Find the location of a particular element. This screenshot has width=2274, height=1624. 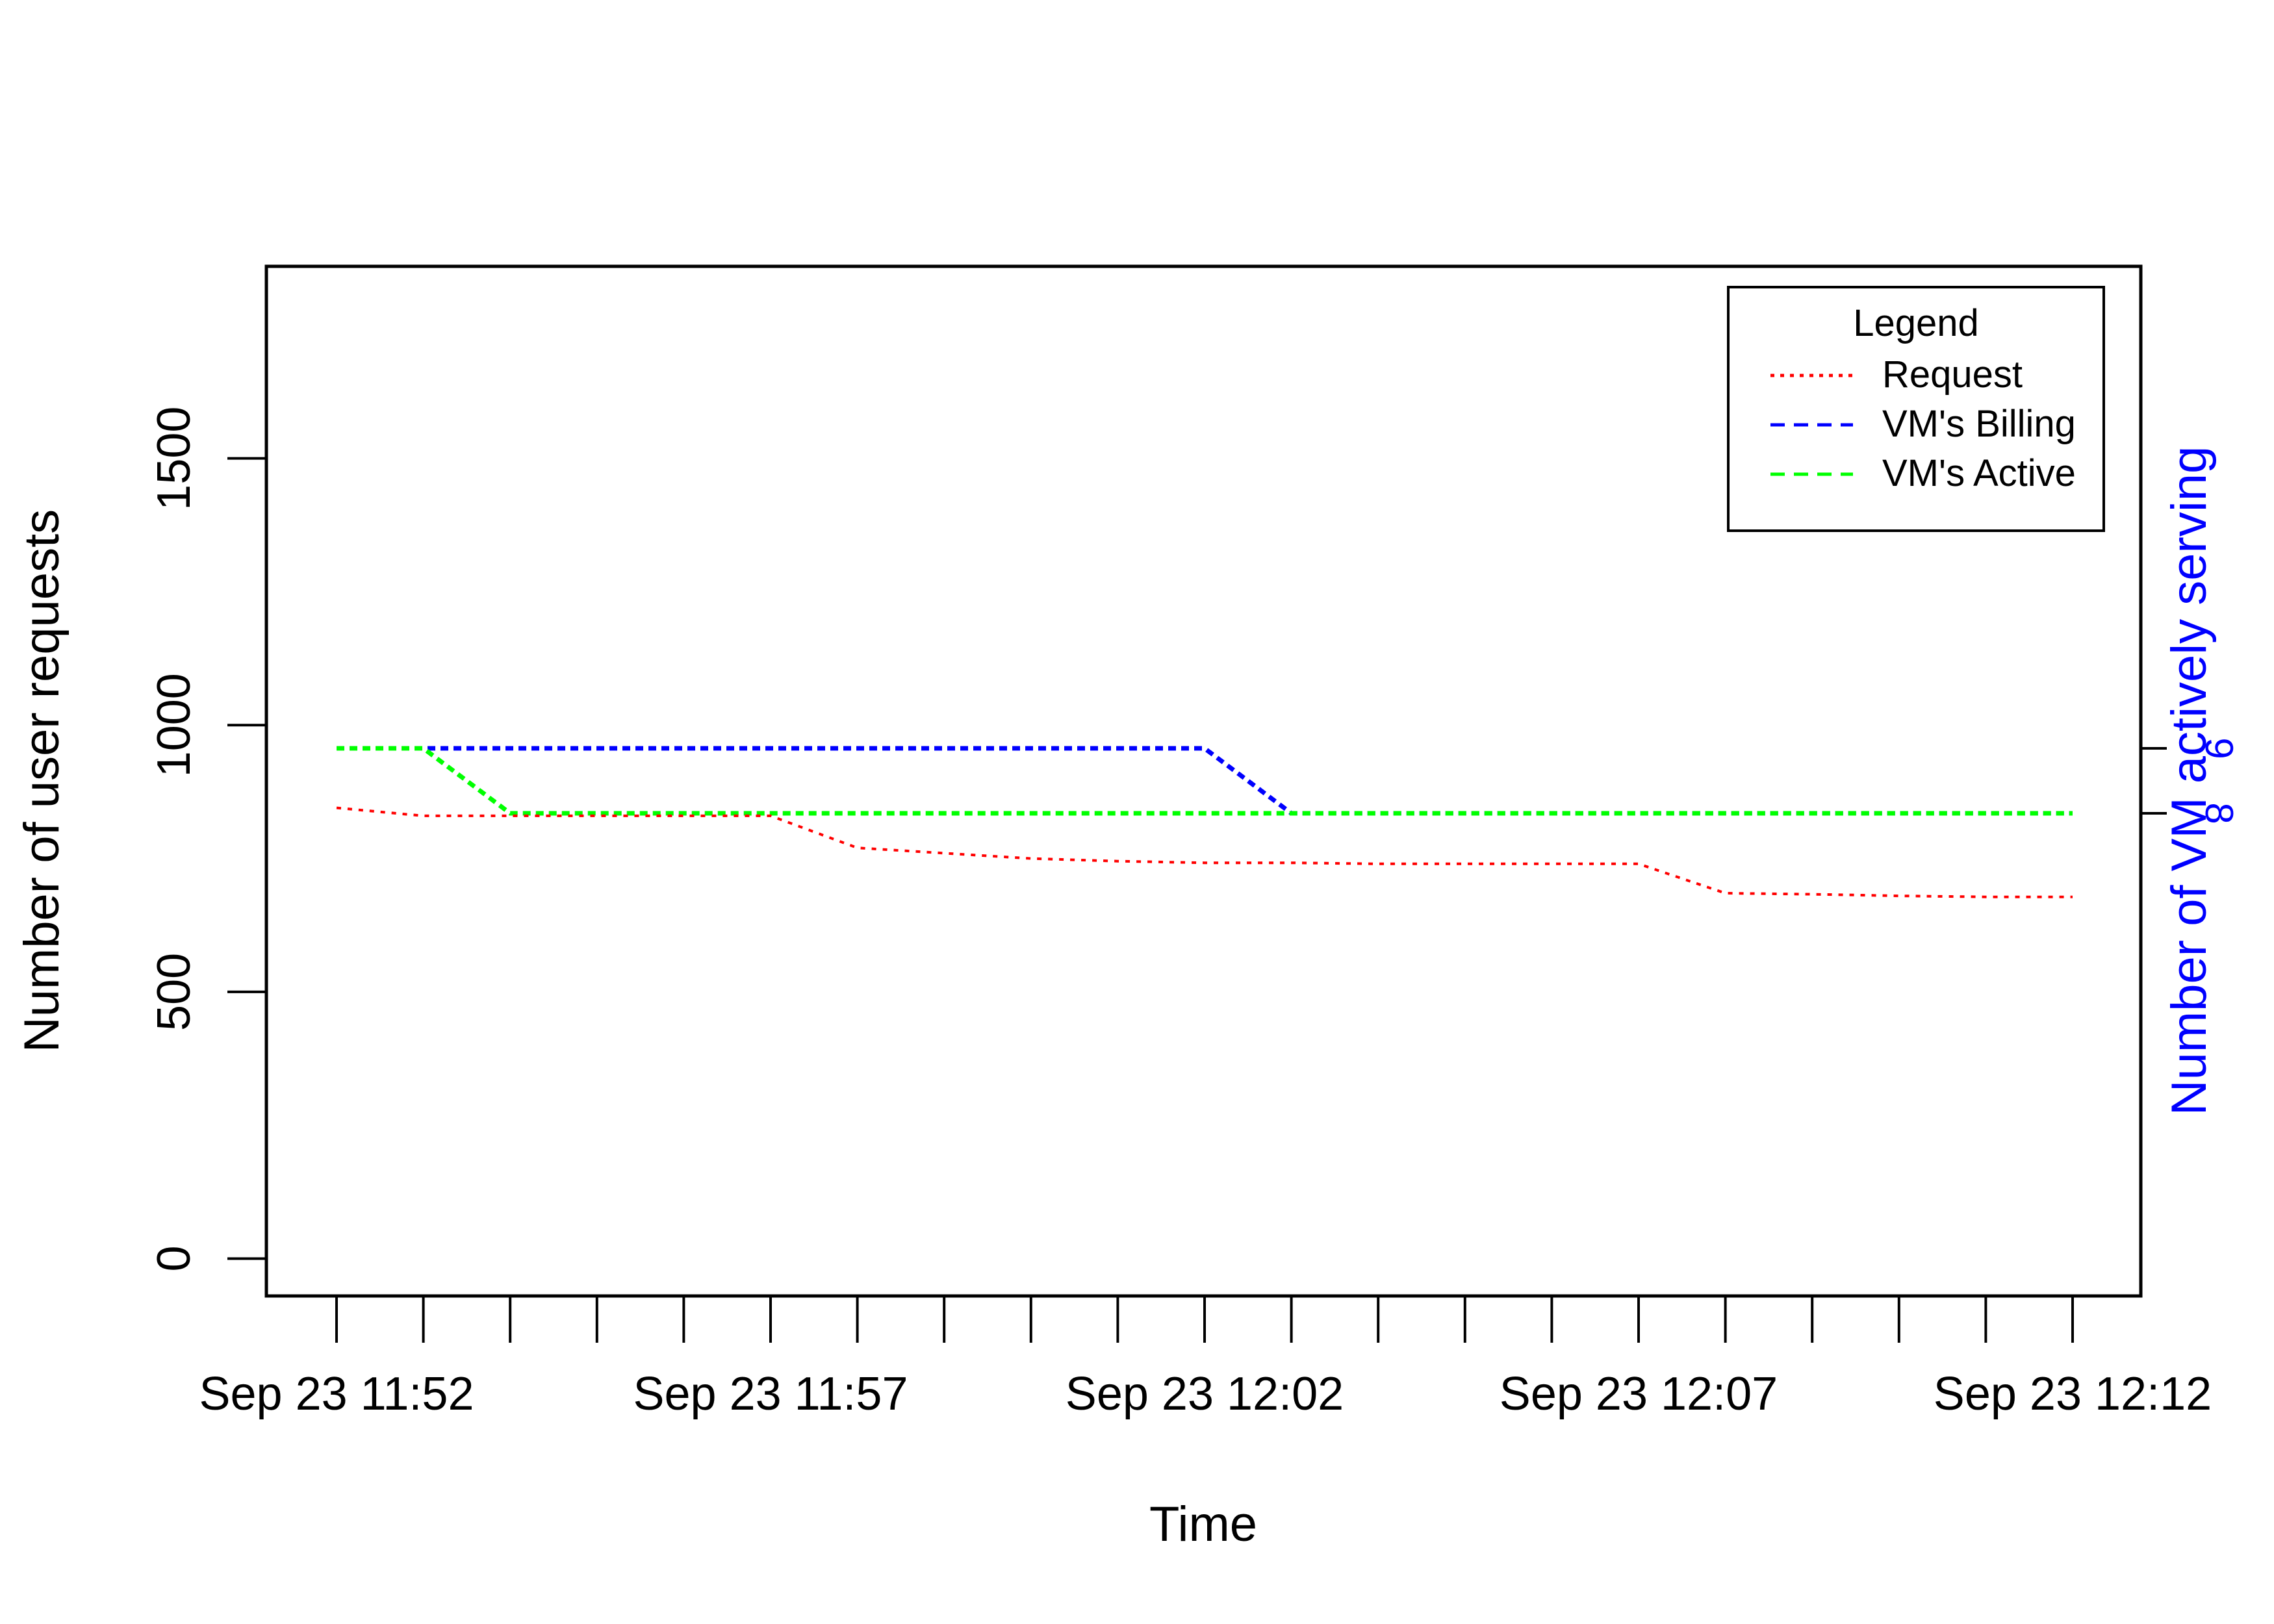

y-axis-ticks: 0 500 1000 1500 is located at coordinates (207, 839).